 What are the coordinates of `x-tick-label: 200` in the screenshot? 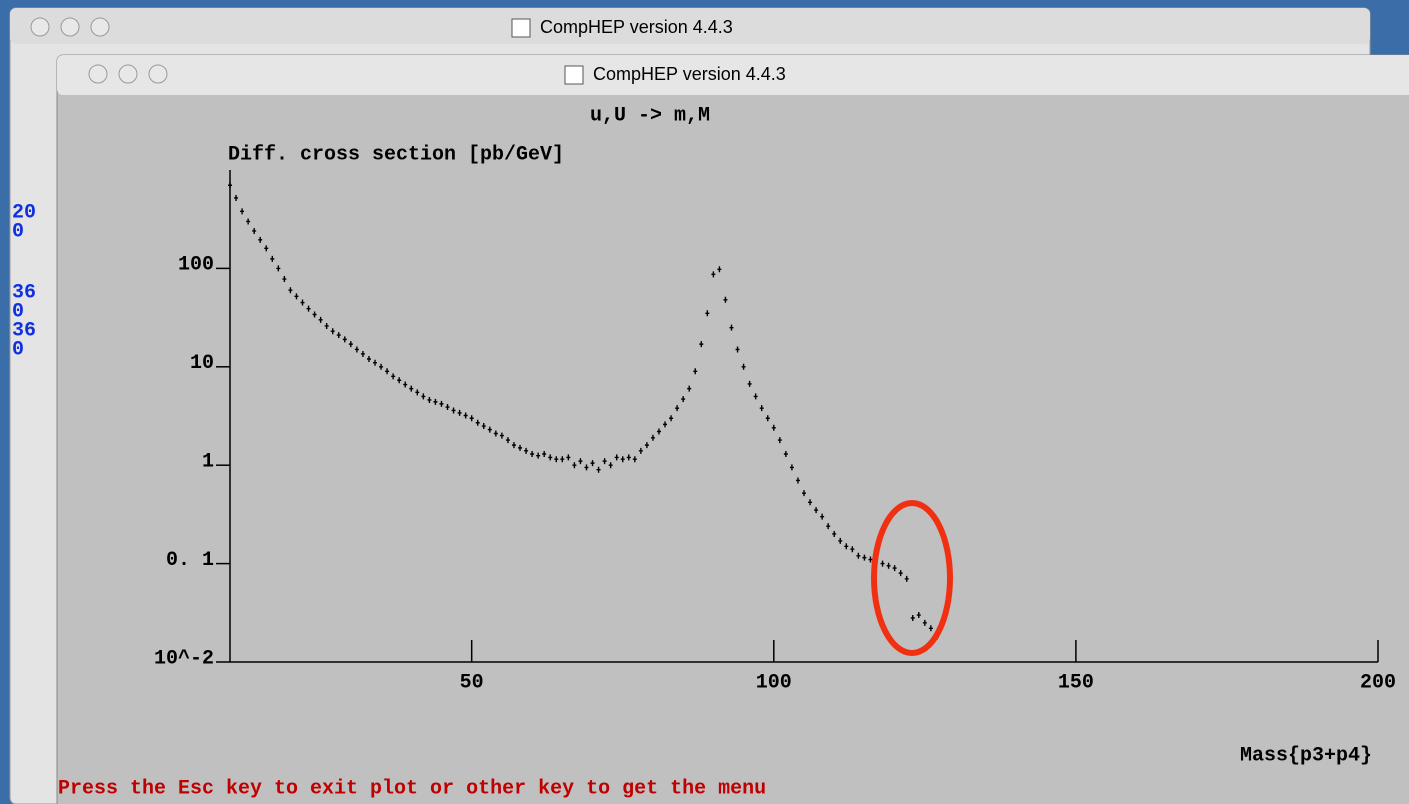 It's located at (1378, 682).